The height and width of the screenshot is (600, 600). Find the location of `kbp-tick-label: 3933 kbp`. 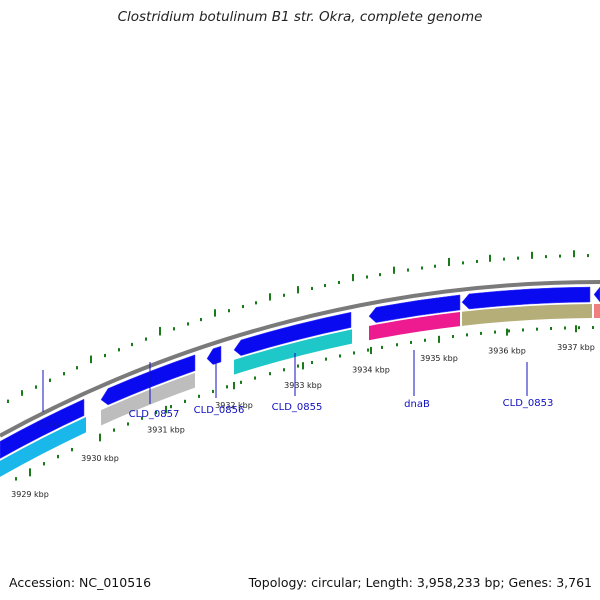

kbp-tick-label: 3933 kbp is located at coordinates (303, 385).